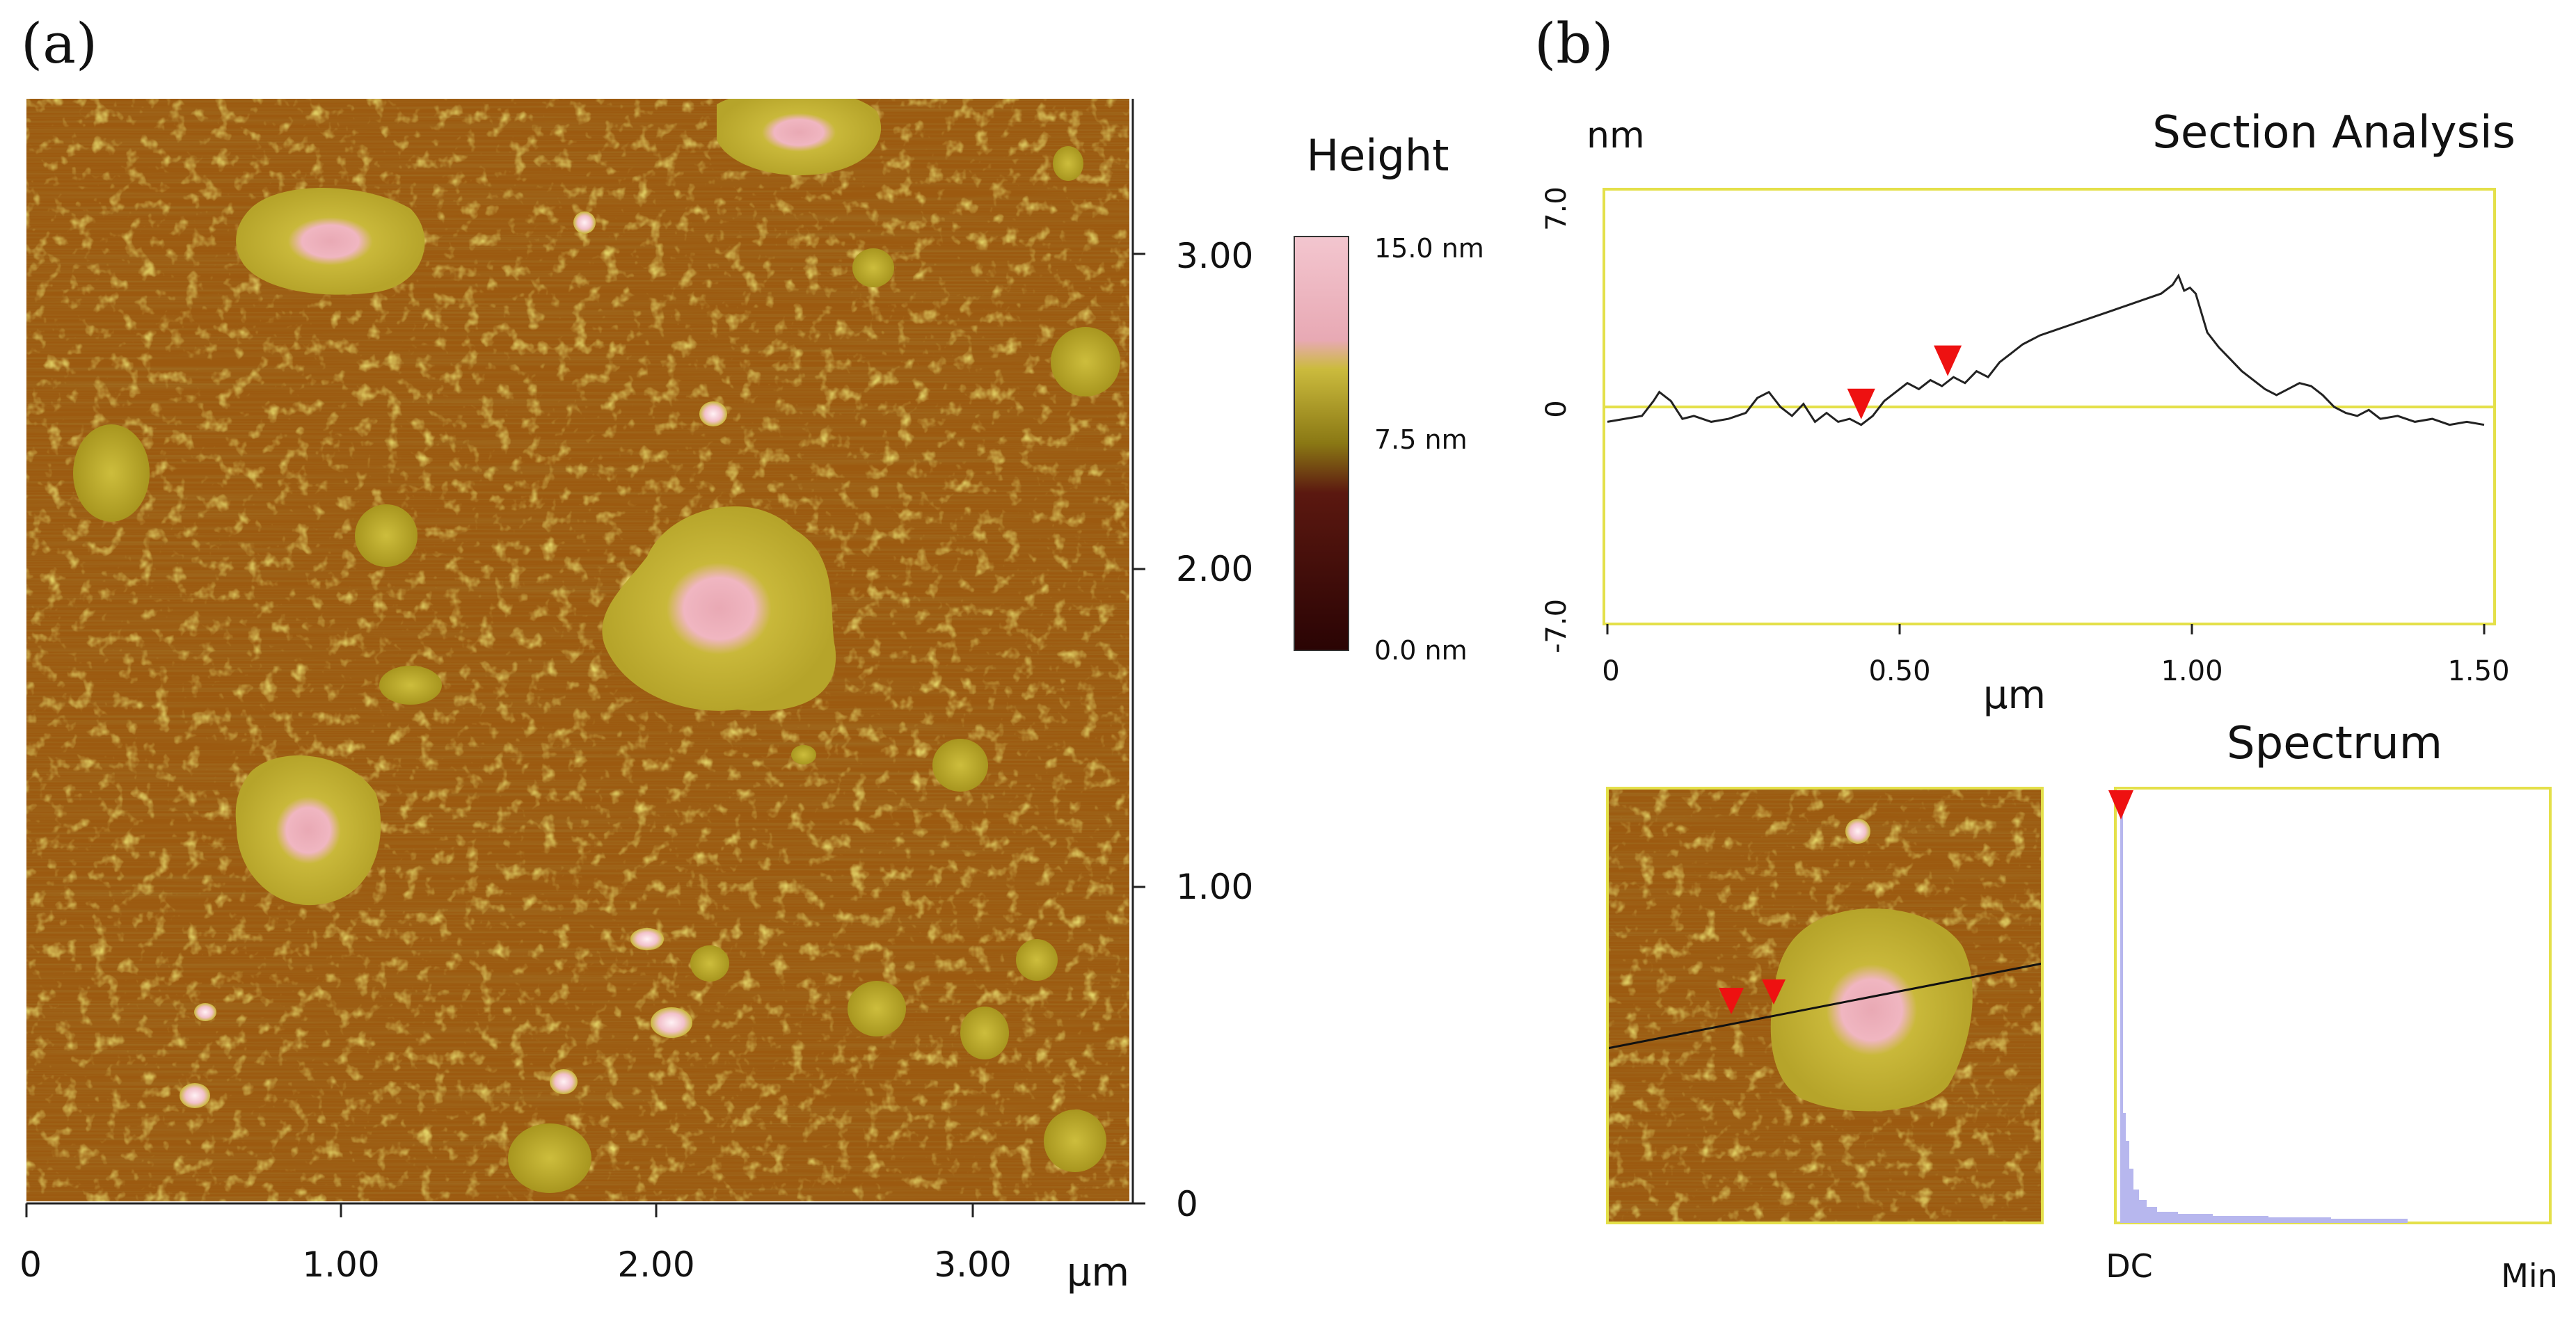  I want to click on section-x-tick: 1.00, so click(2192, 671).